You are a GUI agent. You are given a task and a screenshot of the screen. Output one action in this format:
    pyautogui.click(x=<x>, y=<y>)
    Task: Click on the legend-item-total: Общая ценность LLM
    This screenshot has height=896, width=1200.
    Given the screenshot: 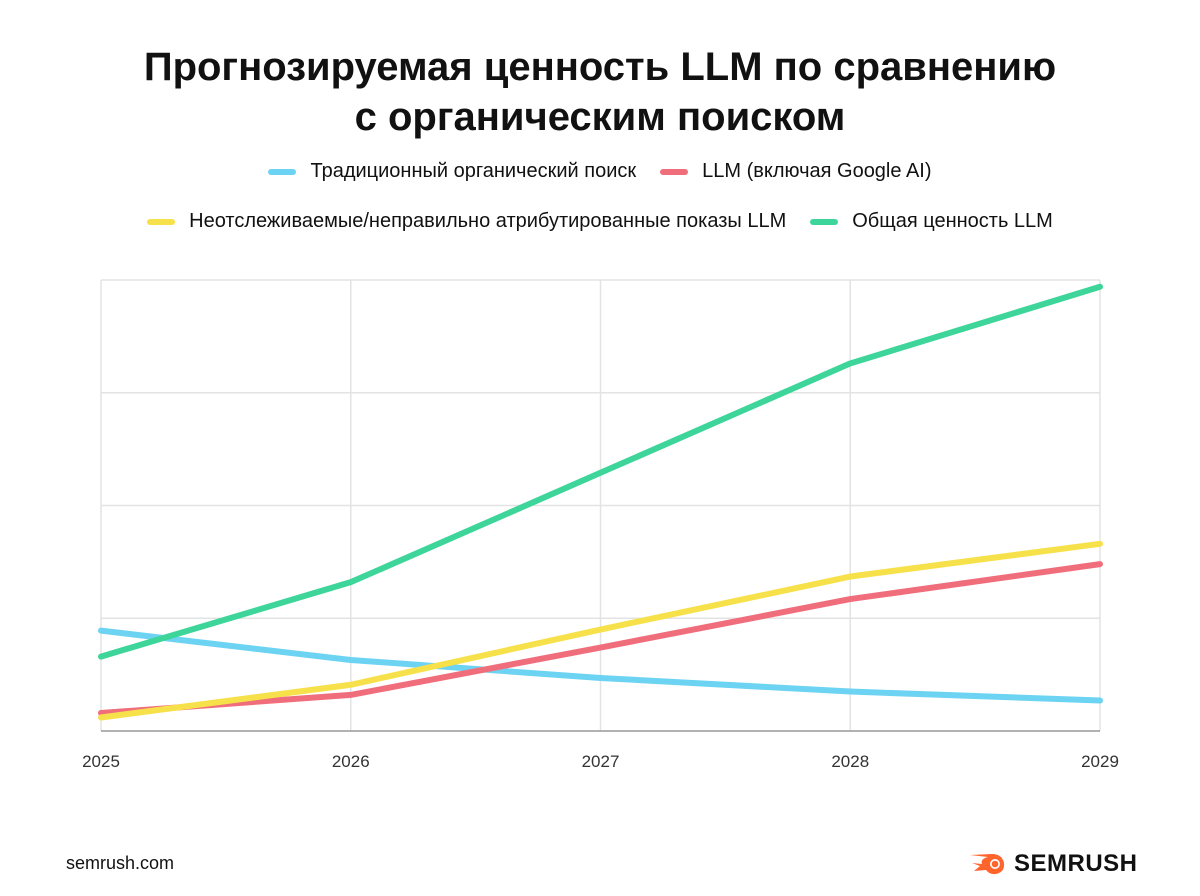 What is the action you would take?
    pyautogui.click(x=931, y=221)
    